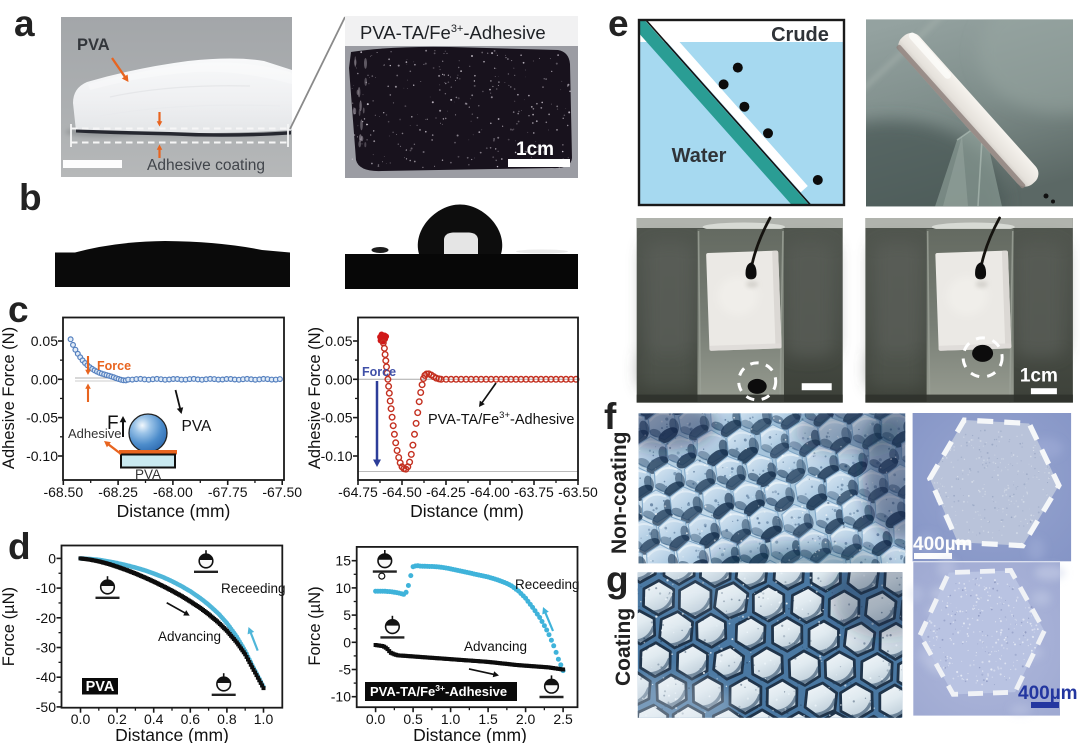  Describe the element at coordinates (46, 648) in the screenshot. I see `svg-text: -30` at that location.